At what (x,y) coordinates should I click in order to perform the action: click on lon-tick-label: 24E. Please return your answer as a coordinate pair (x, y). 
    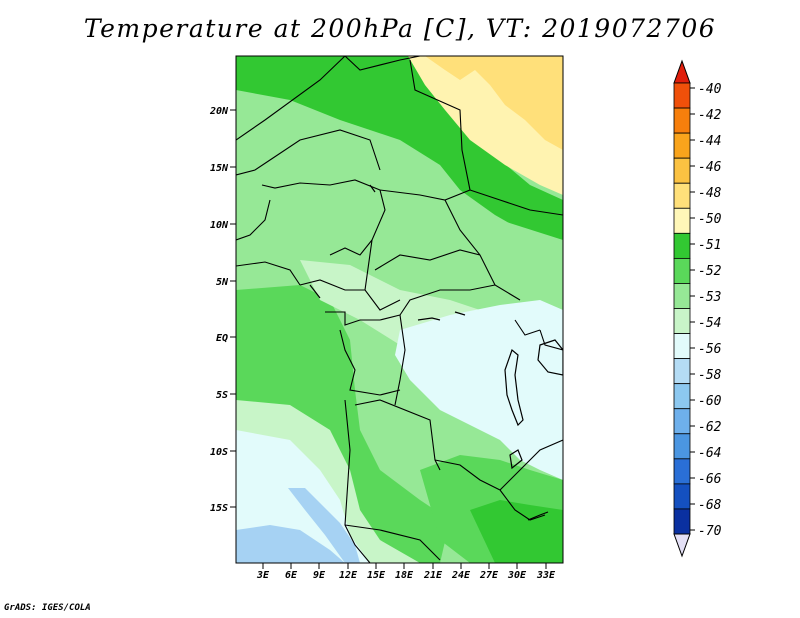
    Looking at the image, I should click on (461, 575).